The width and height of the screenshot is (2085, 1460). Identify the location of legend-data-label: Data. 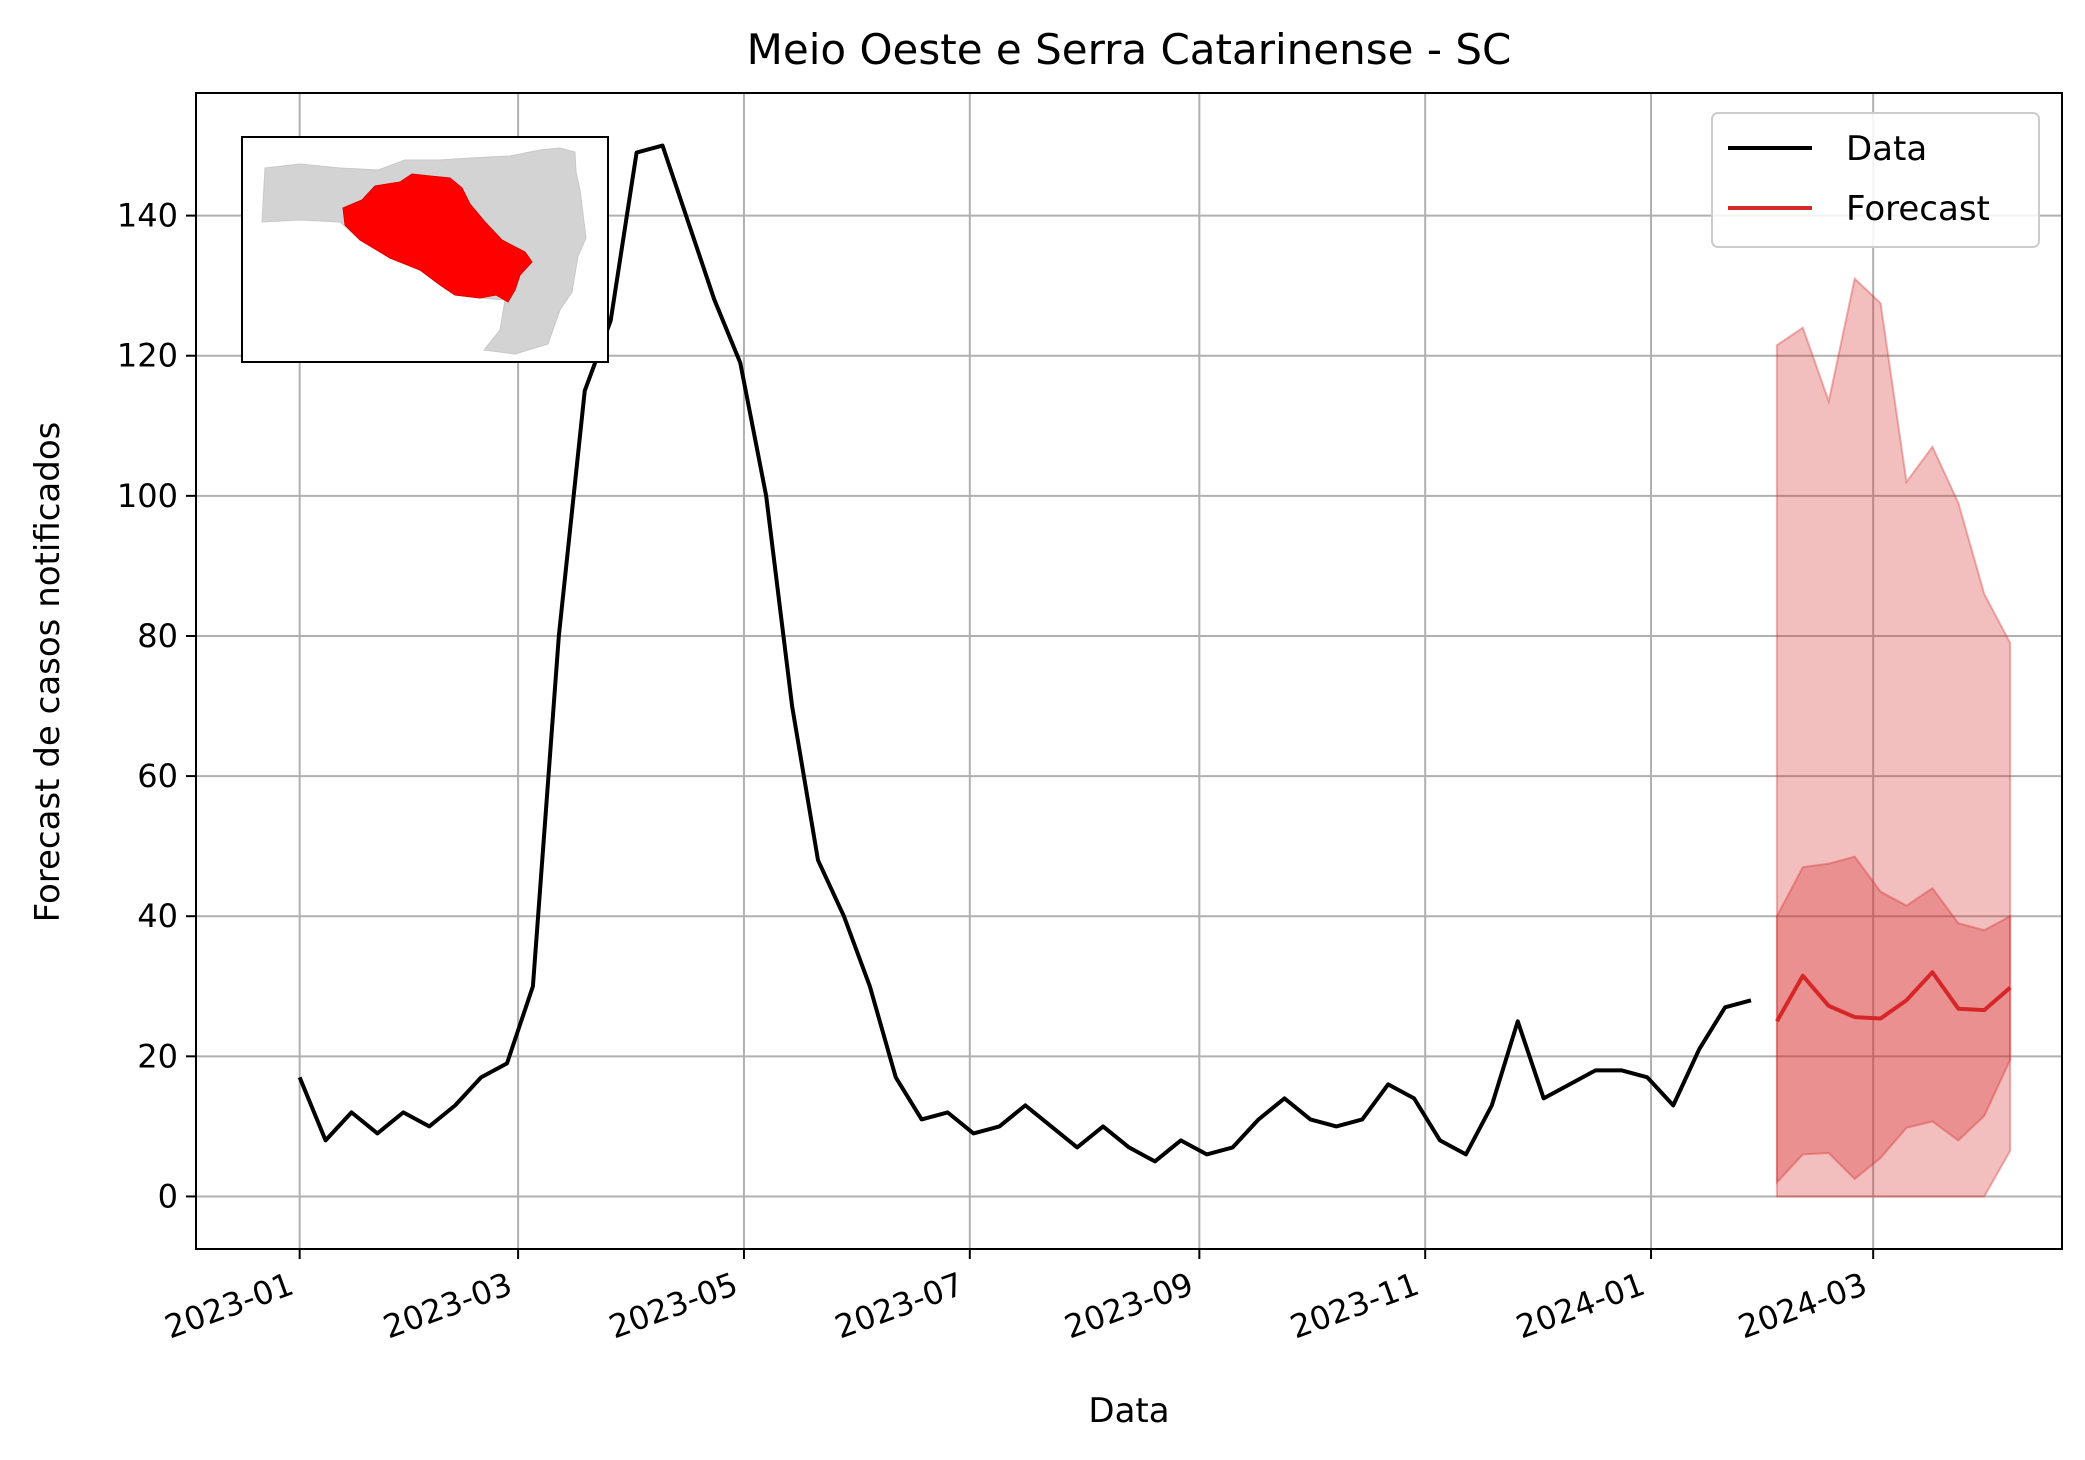
(1886, 149).